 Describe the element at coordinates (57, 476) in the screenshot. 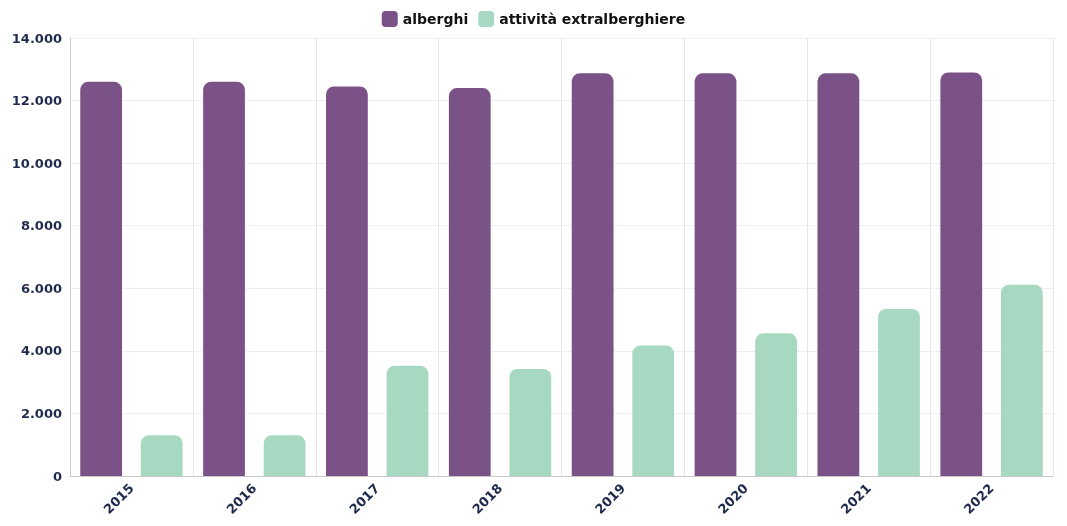

I see `y-tick-label: 0` at that location.